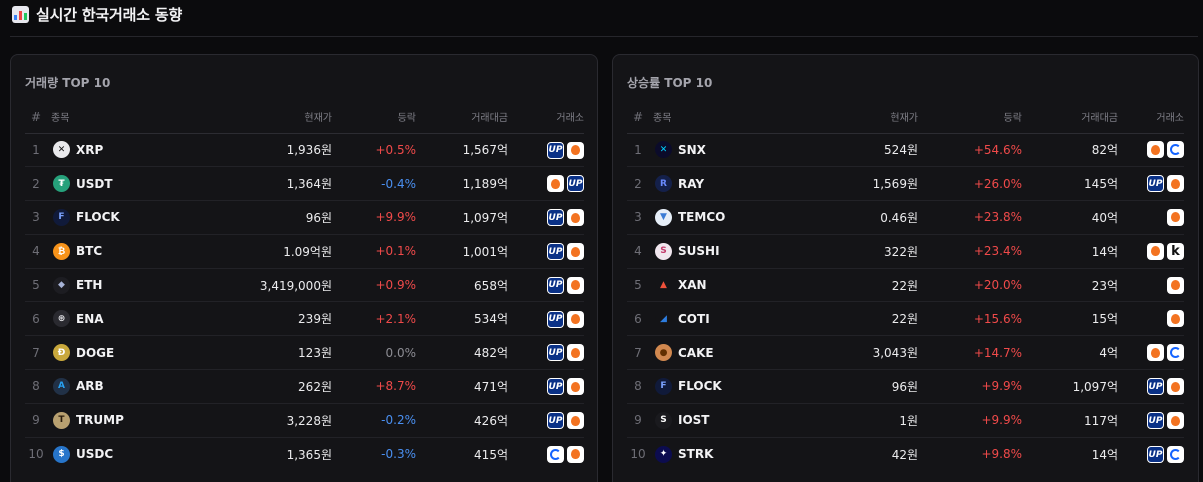  Describe the element at coordinates (638, 386) in the screenshot. I see `rank-cell: 8` at that location.